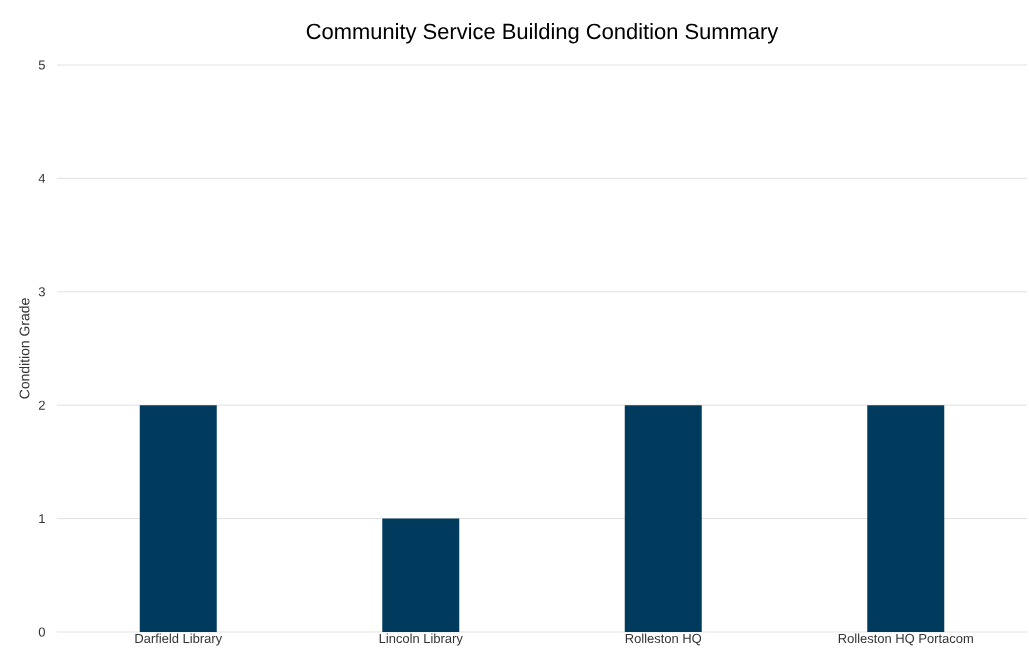  Describe the element at coordinates (42, 178) in the screenshot. I see `y-tick-label: 4` at that location.